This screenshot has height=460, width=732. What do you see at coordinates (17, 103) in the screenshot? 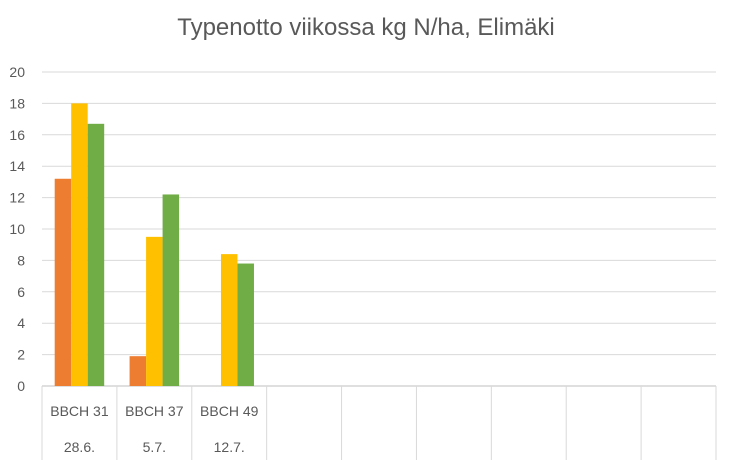
I see `y-tick-label: 18` at bounding box center [17, 103].